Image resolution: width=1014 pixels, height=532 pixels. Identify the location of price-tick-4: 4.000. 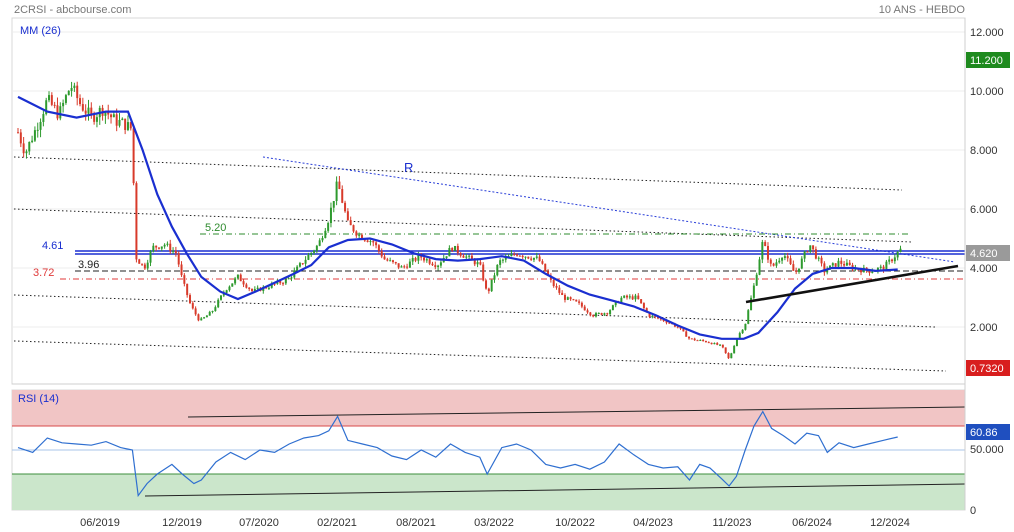
(984, 269).